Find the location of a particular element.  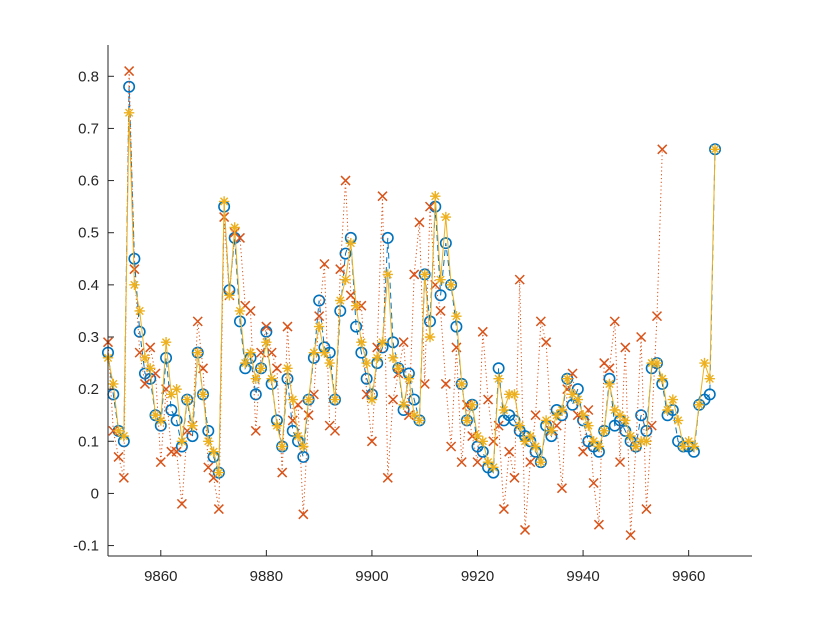

x-tick-label: 9920 is located at coordinates (477, 576).